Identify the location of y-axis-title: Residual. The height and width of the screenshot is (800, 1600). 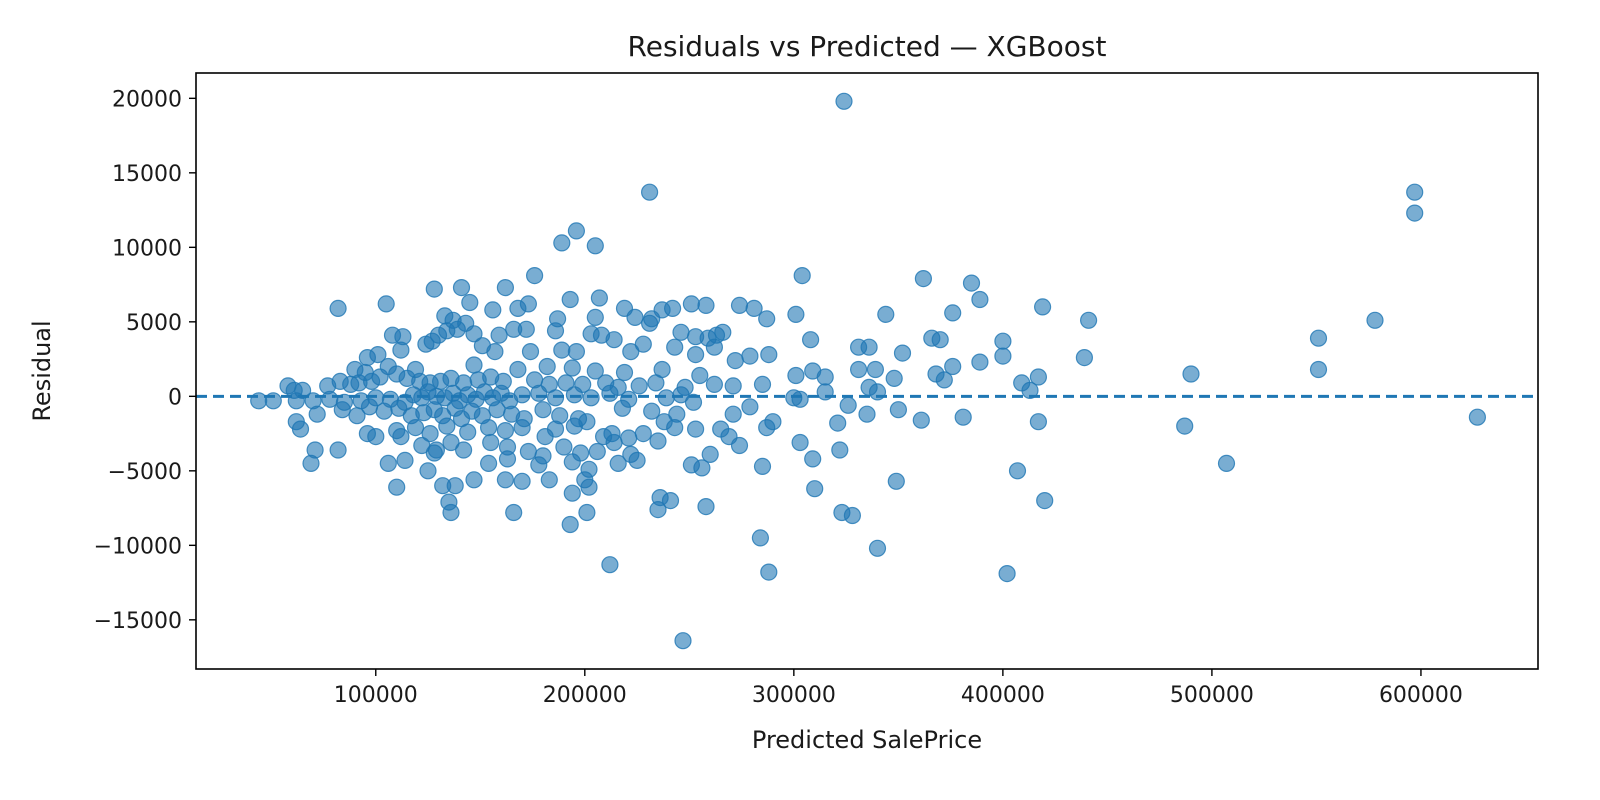
(42, 370).